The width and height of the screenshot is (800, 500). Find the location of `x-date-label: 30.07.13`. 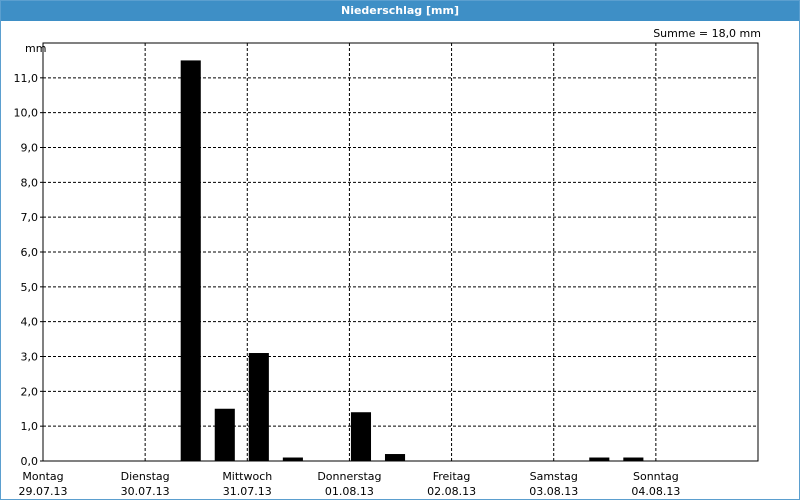

x-date-label: 30.07.13 is located at coordinates (145, 491).